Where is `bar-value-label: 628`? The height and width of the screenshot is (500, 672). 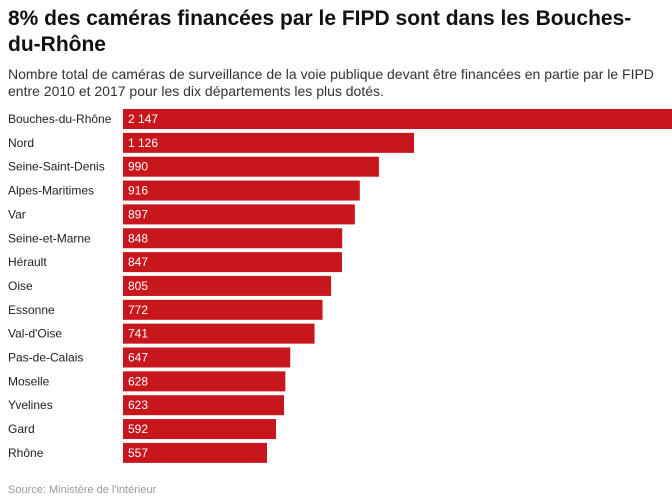
bar-value-label: 628 is located at coordinates (138, 381).